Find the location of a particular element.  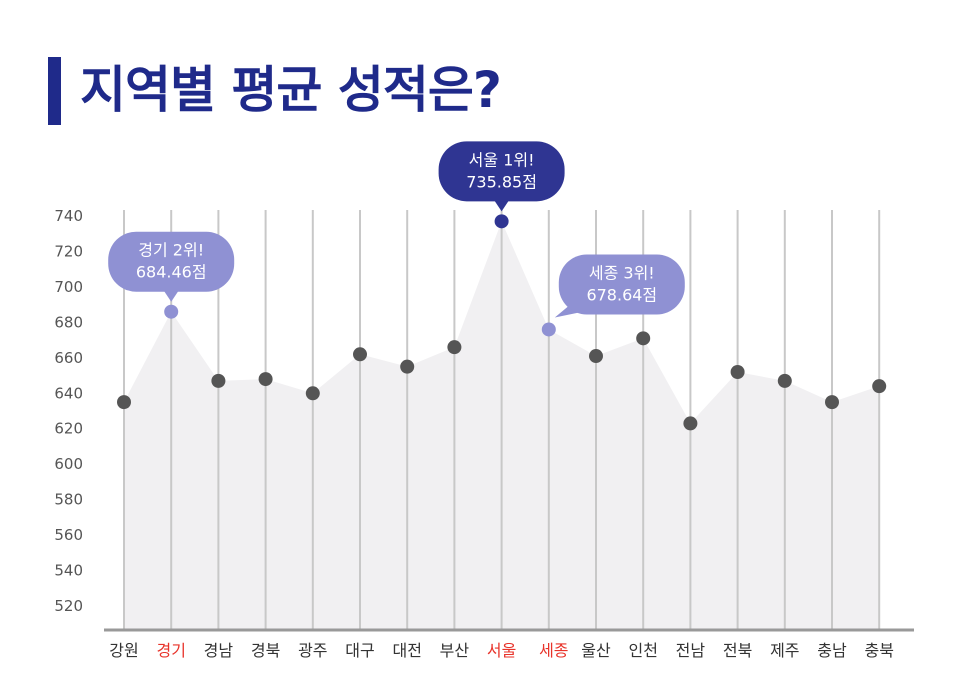

annotation-score-label: 678.64점 is located at coordinates (621, 294).